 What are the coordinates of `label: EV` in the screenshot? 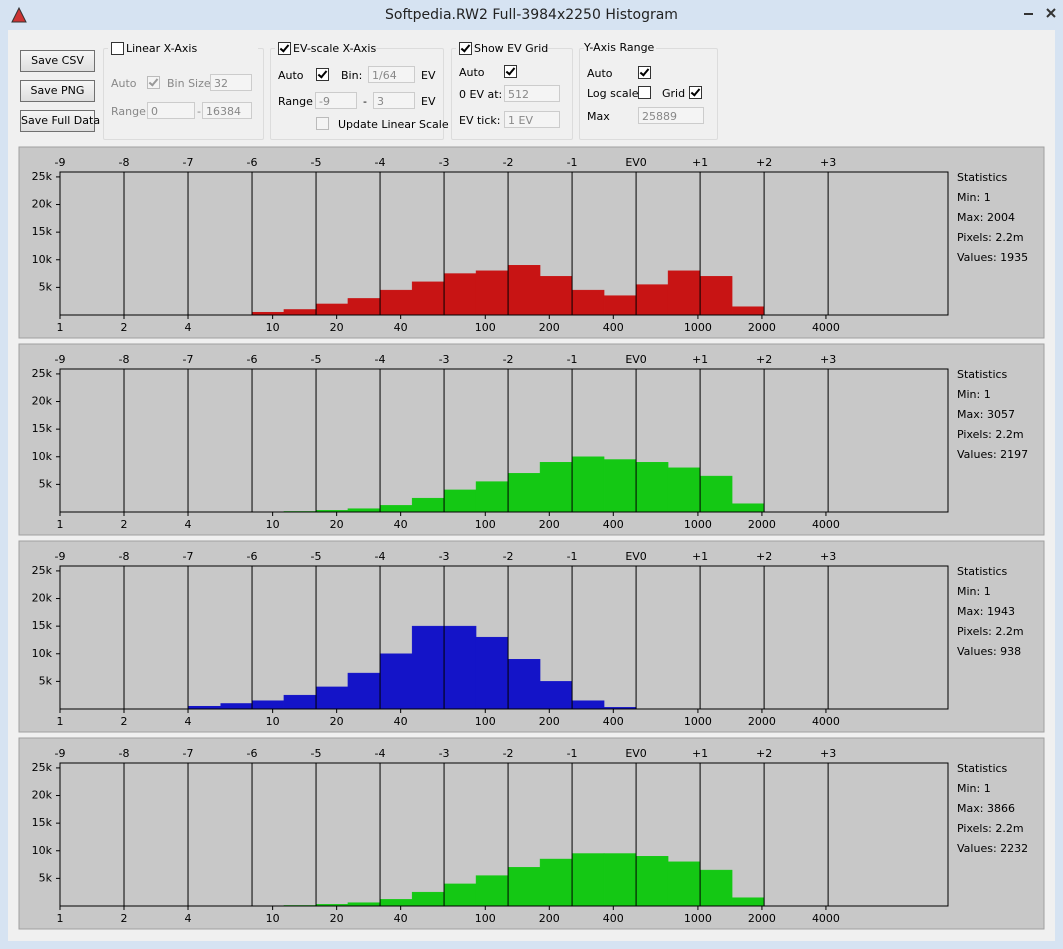 It's located at (428, 101).